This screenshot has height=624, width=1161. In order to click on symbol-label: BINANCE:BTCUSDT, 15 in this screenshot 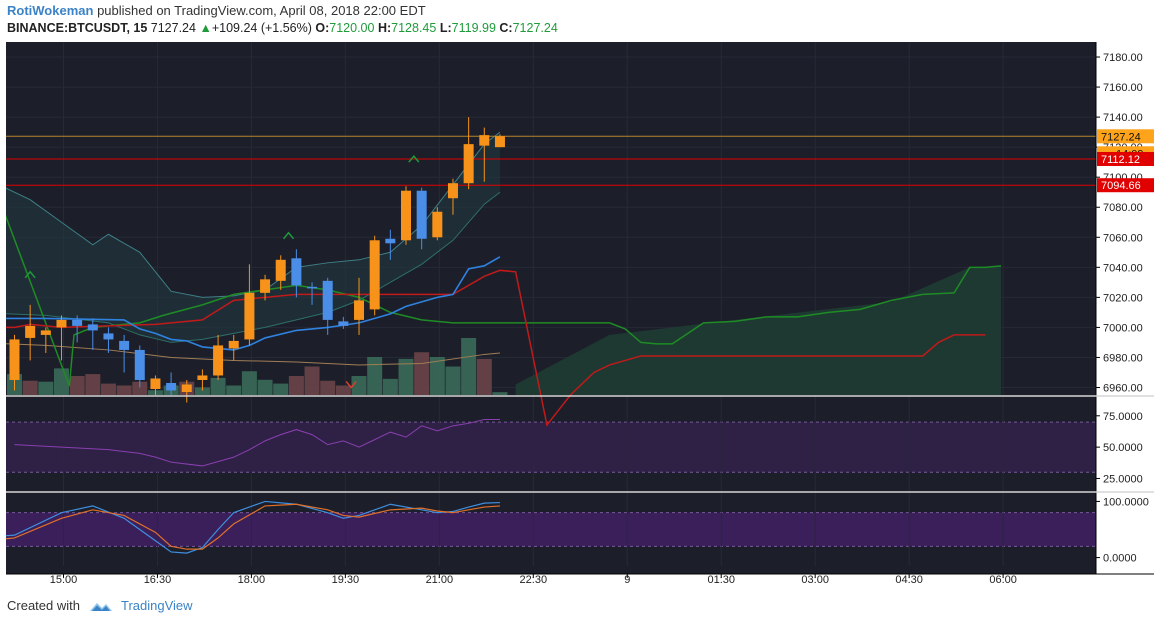, I will do `click(77, 28)`.